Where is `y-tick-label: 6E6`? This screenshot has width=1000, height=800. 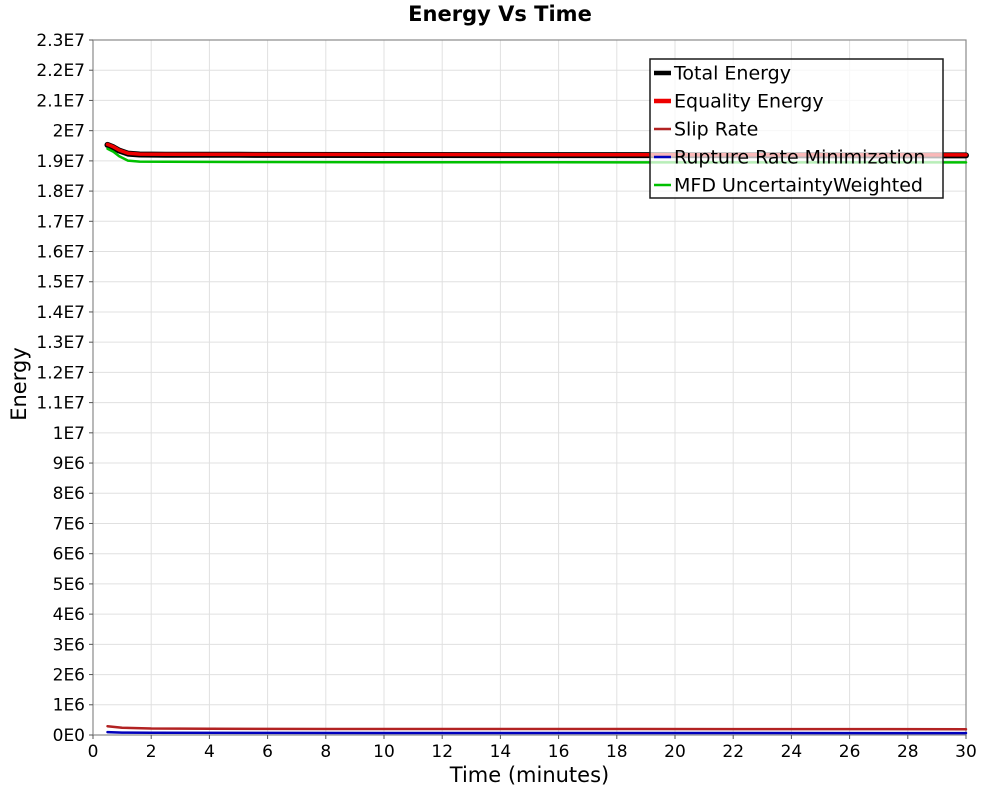 y-tick-label: 6E6 is located at coordinates (69, 555).